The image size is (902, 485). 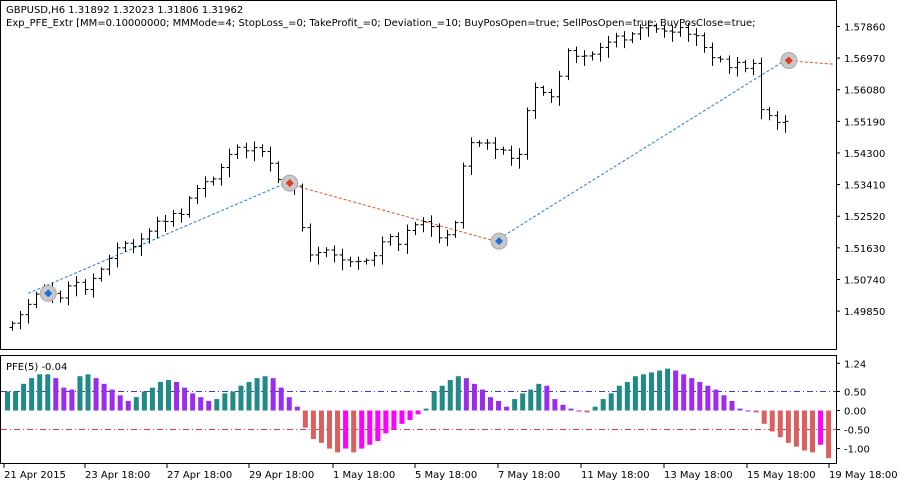 I want to click on time-tick-label: 5 May 18:00, so click(x=446, y=475).